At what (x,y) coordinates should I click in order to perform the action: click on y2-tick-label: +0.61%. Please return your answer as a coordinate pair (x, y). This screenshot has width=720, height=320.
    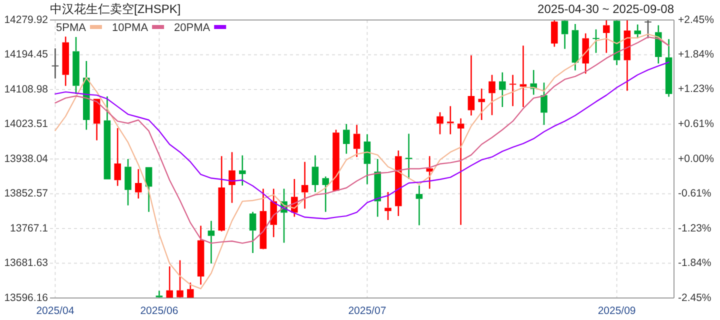
    Looking at the image, I should click on (696, 124).